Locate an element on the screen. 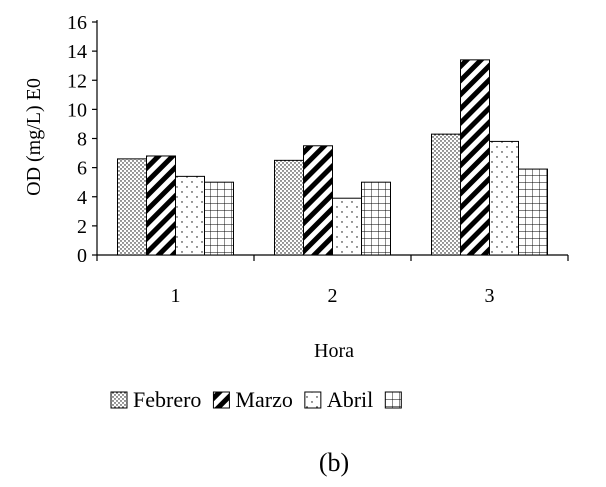 The image size is (606, 487). y-tick-label: 2 is located at coordinates (82, 227).